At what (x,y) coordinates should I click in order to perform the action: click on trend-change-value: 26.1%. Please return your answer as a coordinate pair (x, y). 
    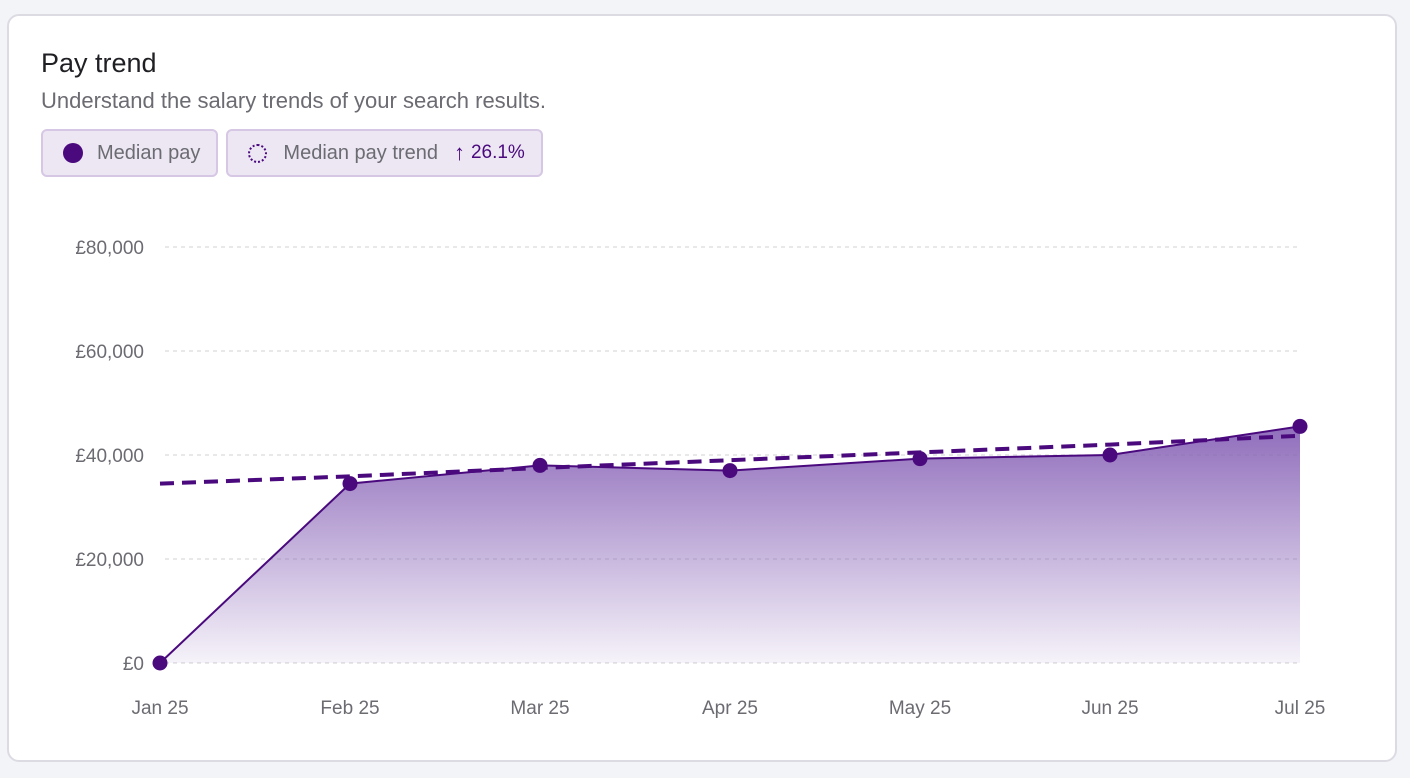
    Looking at the image, I should click on (497, 152).